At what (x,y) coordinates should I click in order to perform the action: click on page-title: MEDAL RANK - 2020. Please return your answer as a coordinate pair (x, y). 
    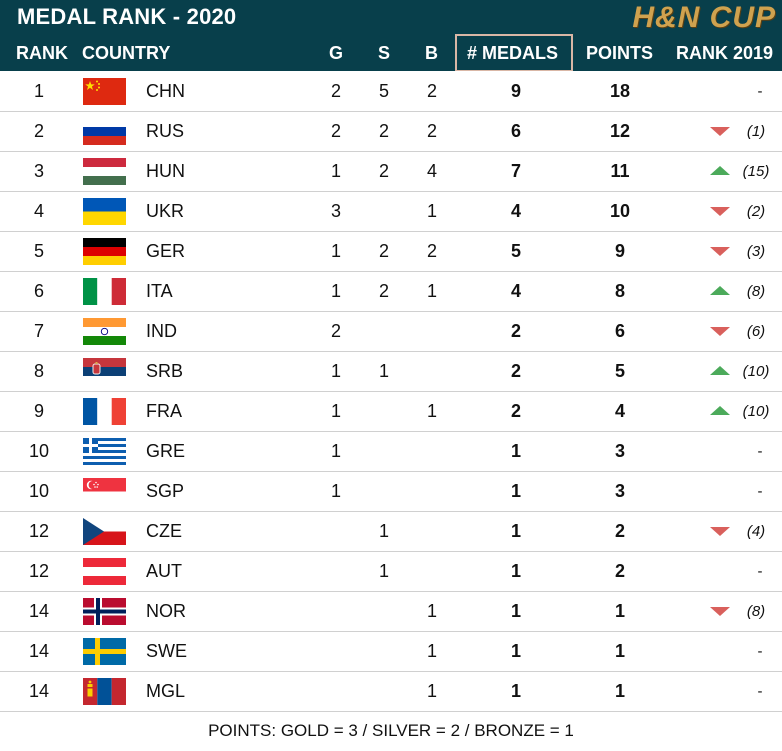
    Looking at the image, I should click on (127, 16).